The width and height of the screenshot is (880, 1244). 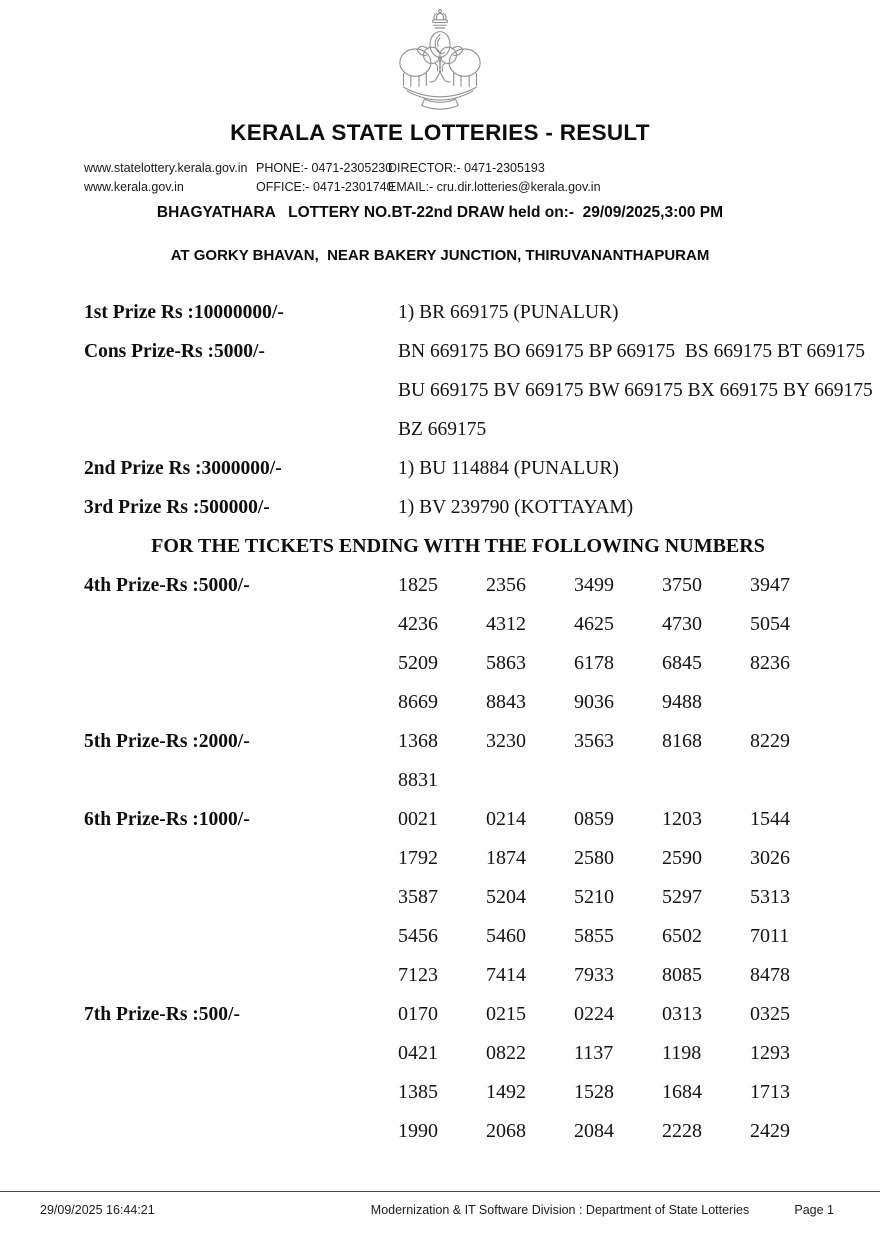 What do you see at coordinates (418, 585) in the screenshot?
I see `ticket-number: 1825` at bounding box center [418, 585].